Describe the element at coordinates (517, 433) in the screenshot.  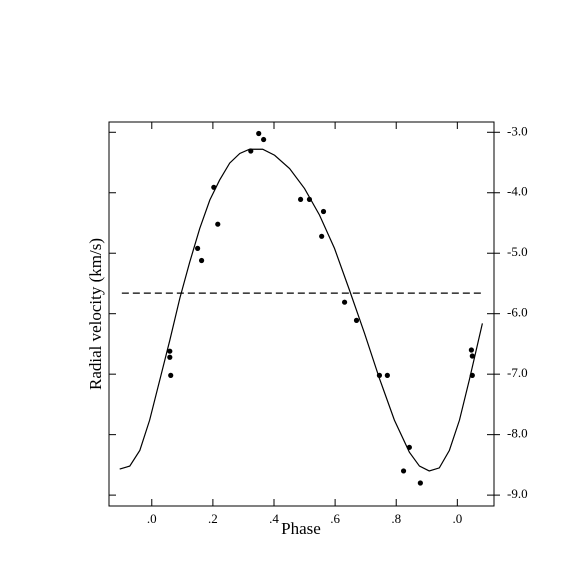
I see `y-tick-label: -8.0` at that location.